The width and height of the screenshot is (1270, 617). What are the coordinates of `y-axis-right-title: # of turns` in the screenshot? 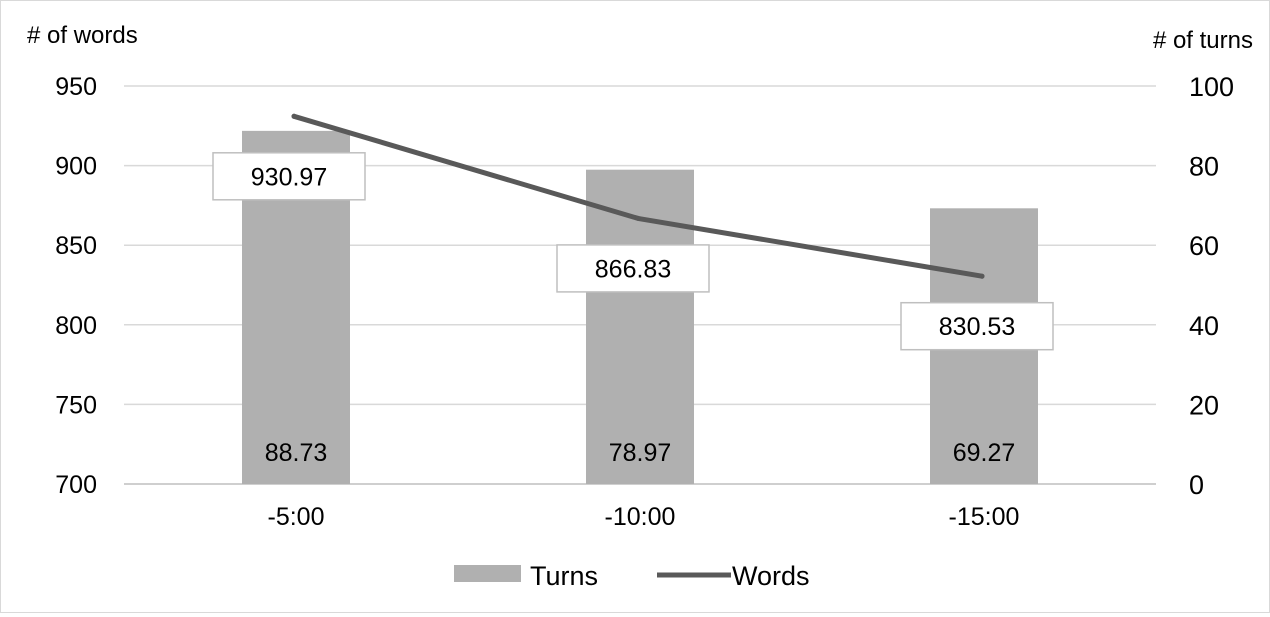 It's located at (1203, 40).